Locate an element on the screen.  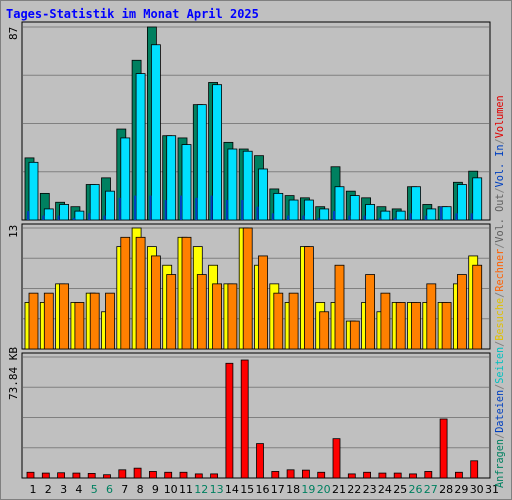
x-tick-label-24: 24 is located at coordinates (385, 489).